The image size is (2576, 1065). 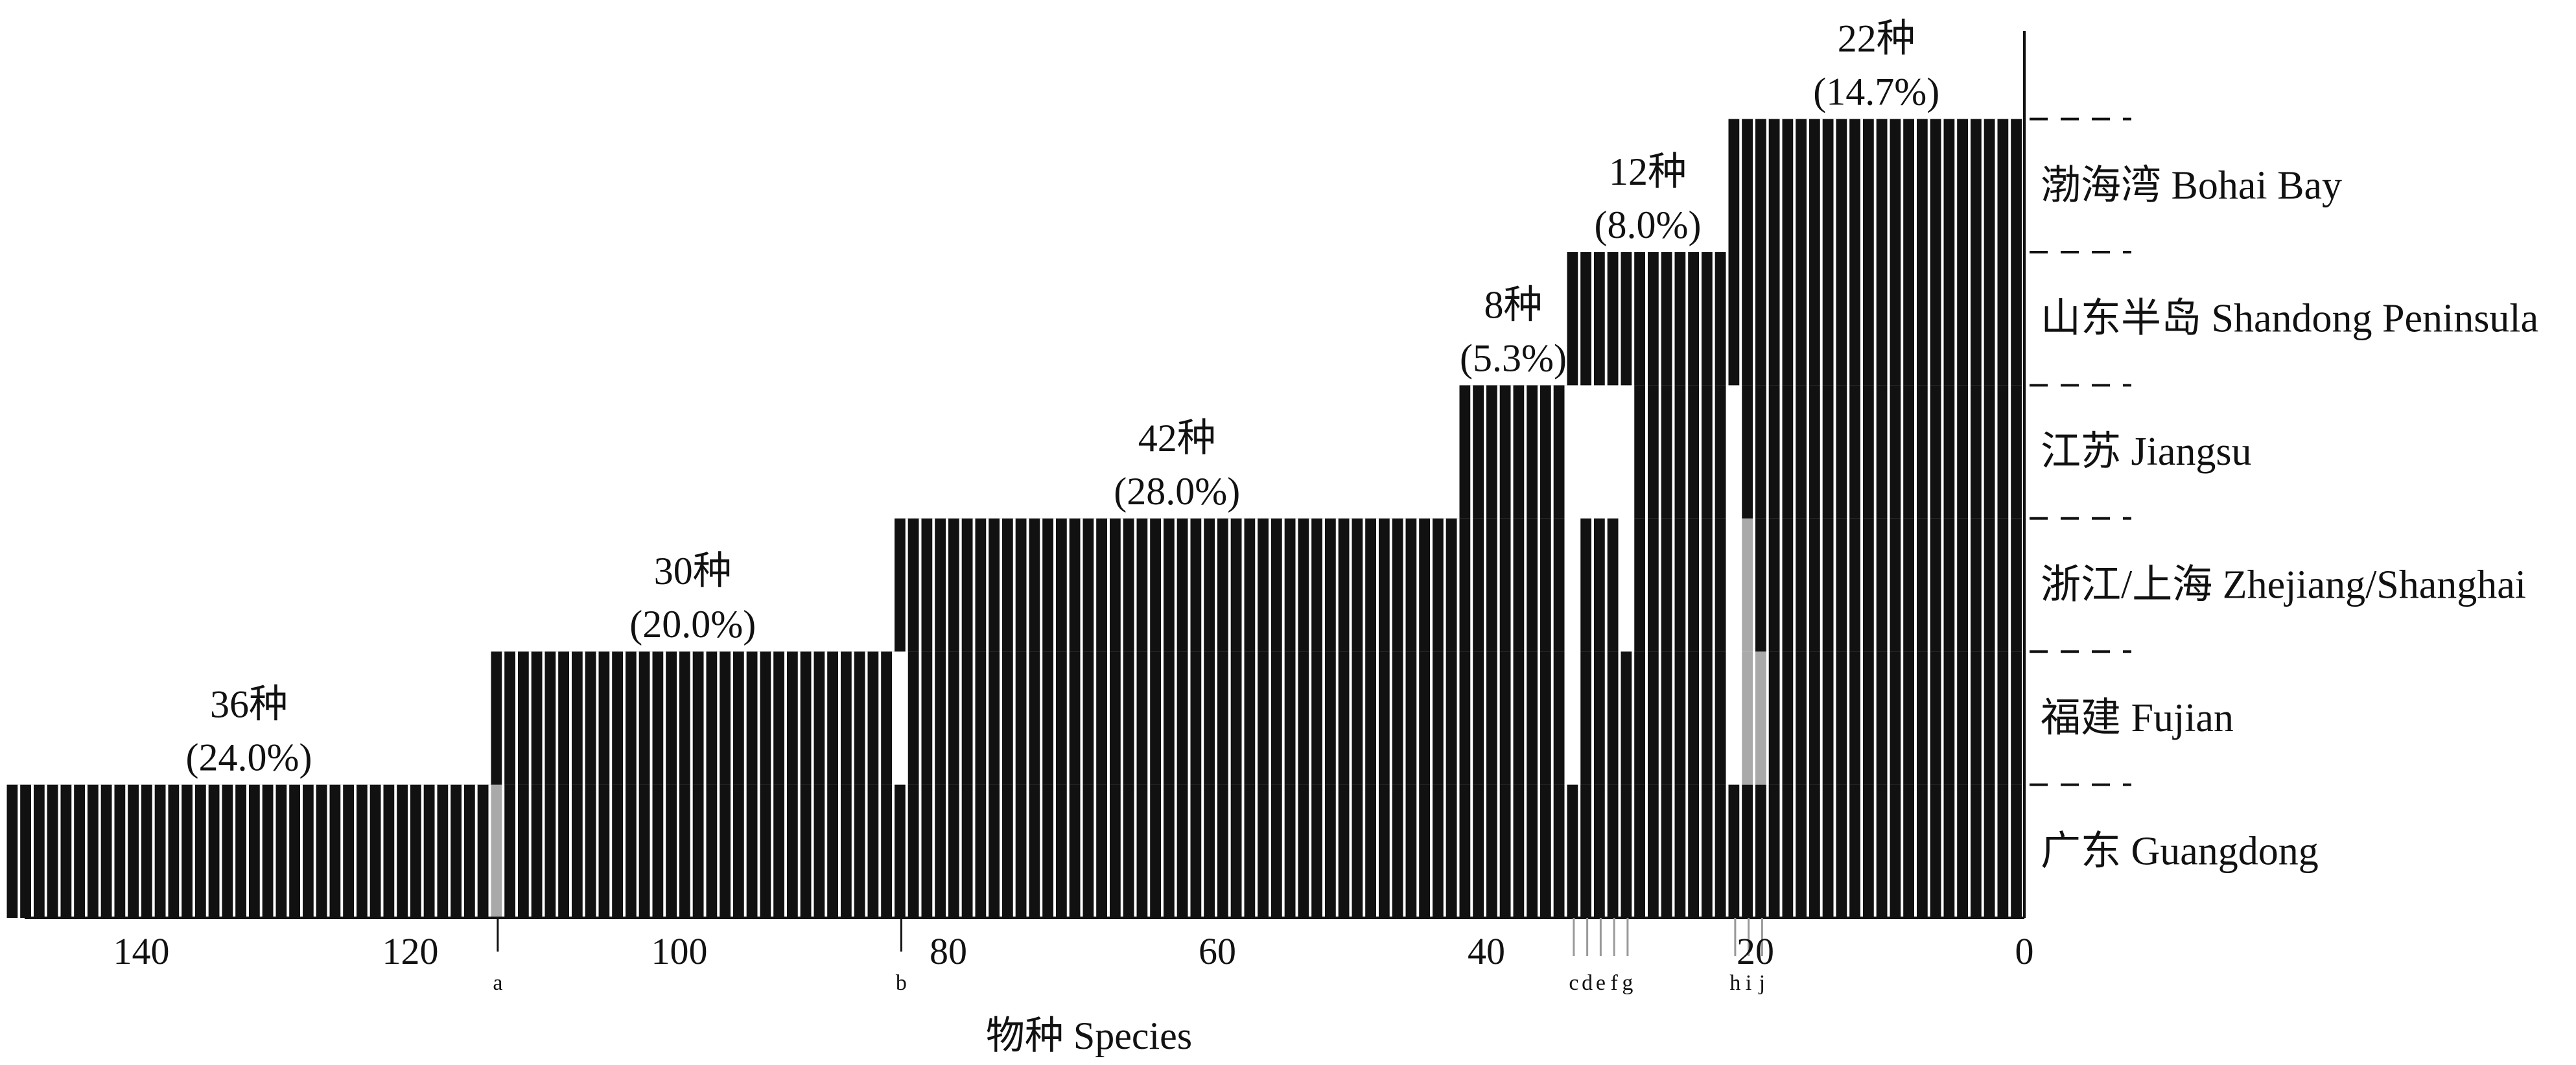 I want to click on x-tick-label: 0, so click(x=2024, y=951).